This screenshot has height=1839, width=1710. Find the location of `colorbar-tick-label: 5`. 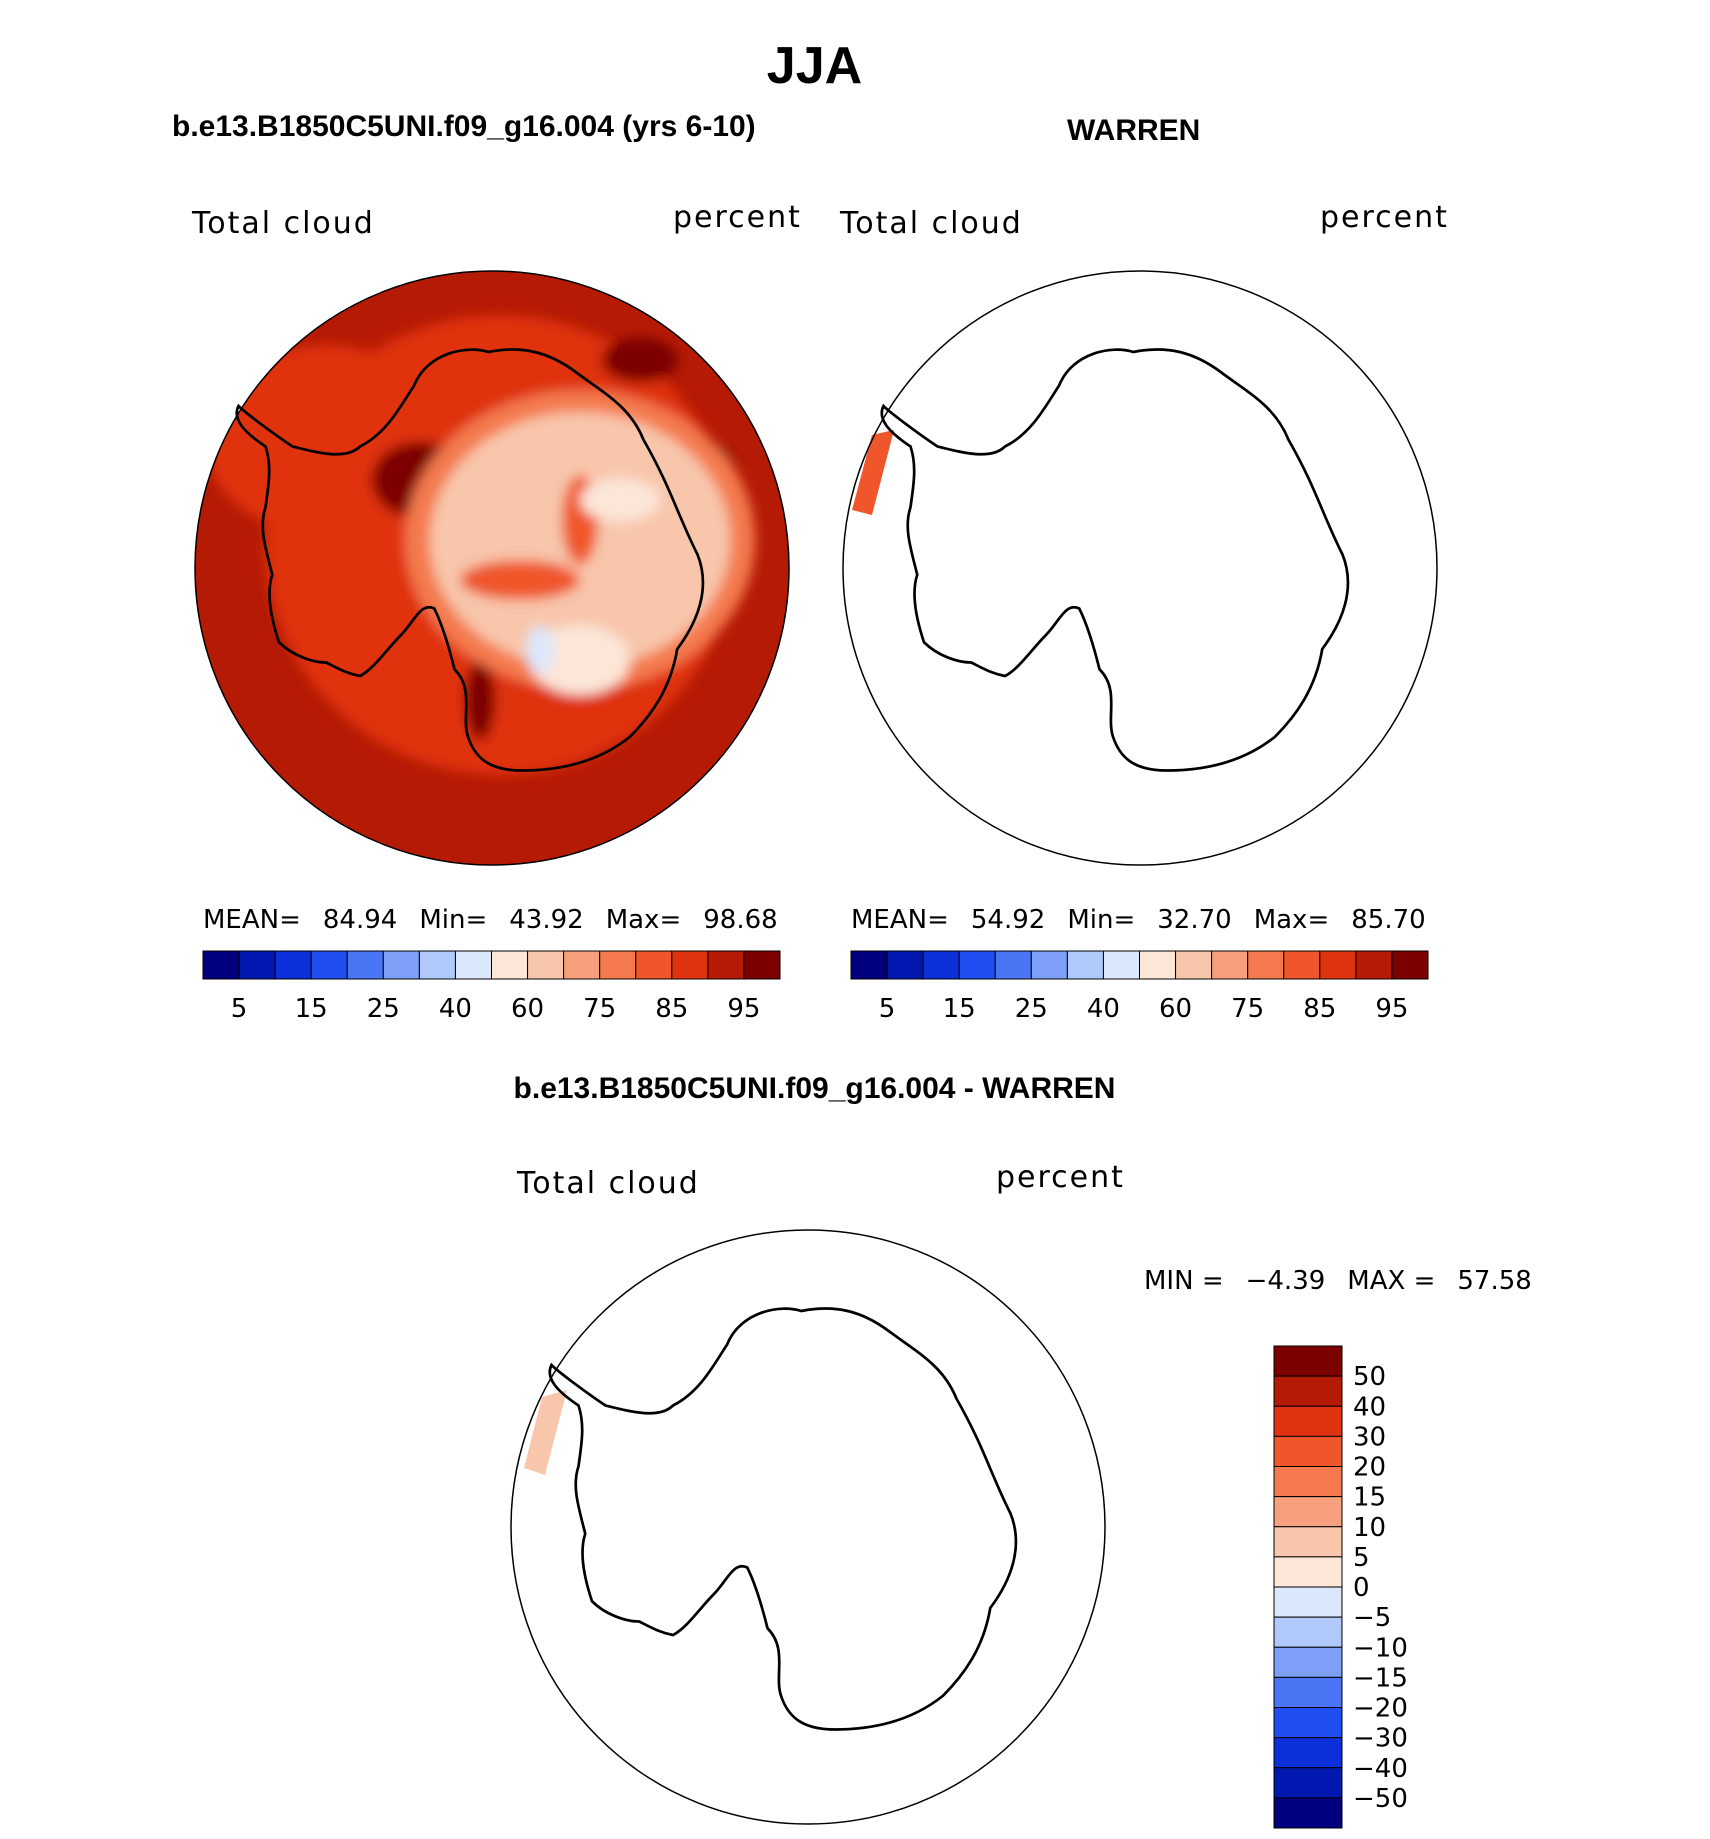

colorbar-tick-label: 5 is located at coordinates (887, 1009).